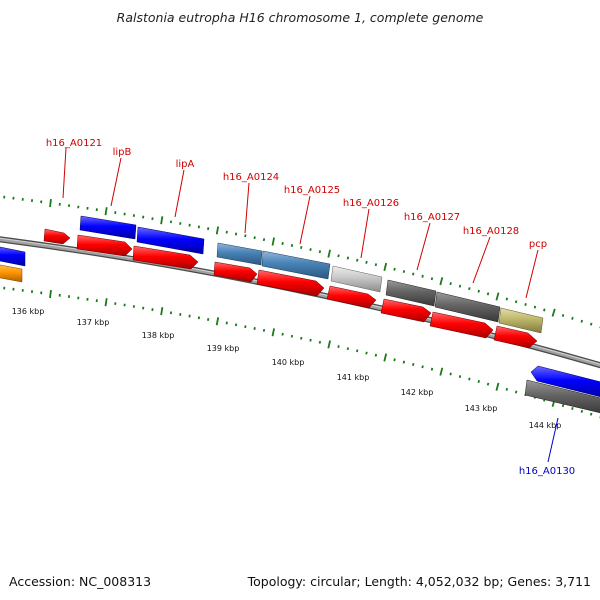 This screenshot has height=600, width=600. What do you see at coordinates (461, 325) in the screenshot?
I see `gene-feature-h16-a0128-cds` at bounding box center [461, 325].